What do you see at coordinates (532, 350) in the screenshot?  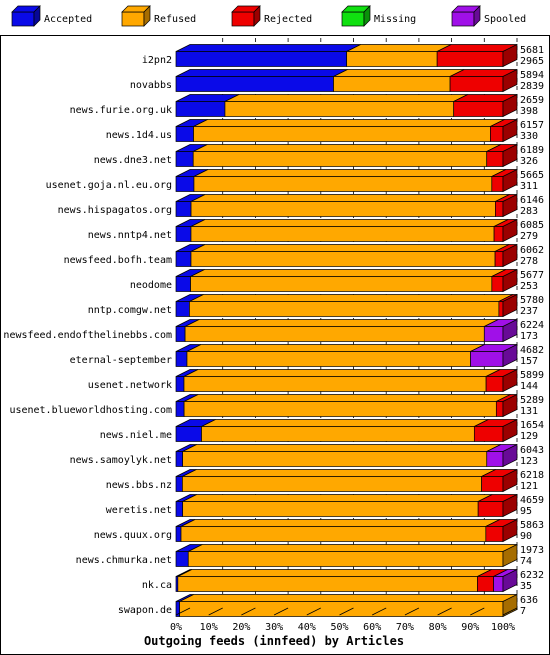 I see `offered-count-label: 4682` at bounding box center [532, 350].